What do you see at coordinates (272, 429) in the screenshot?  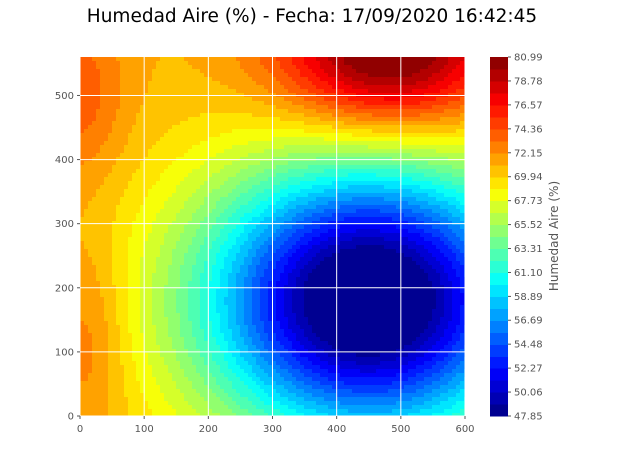 I see `x-tick-label: 300` at bounding box center [272, 429].